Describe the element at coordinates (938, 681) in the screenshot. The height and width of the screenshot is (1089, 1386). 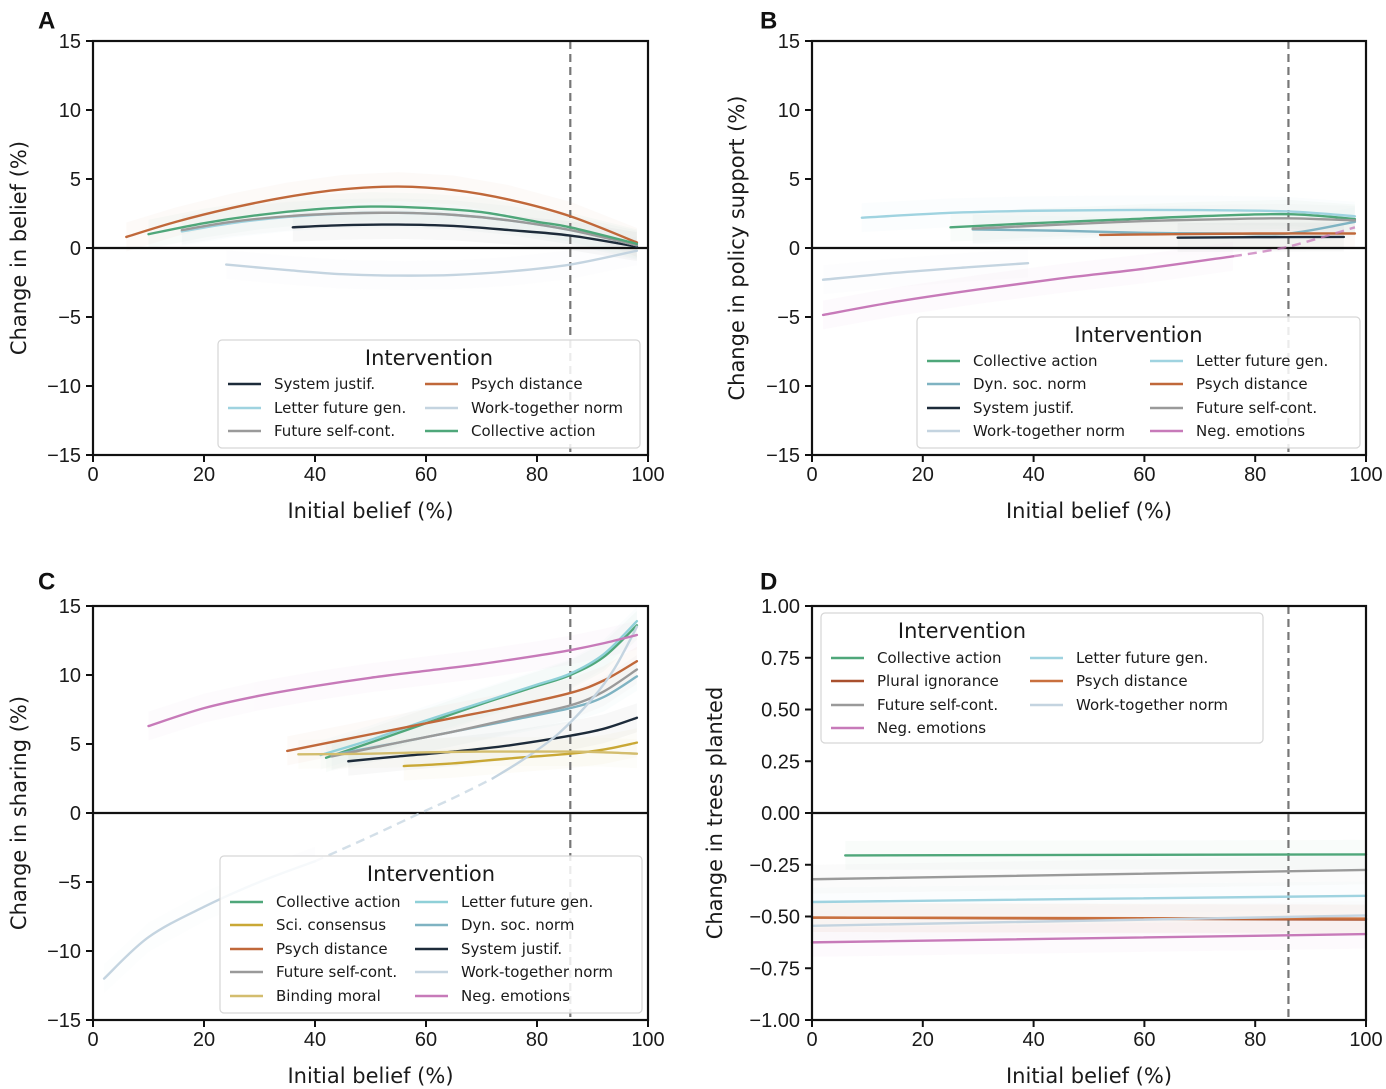
I see `legend-label: Plural ignorance` at that location.